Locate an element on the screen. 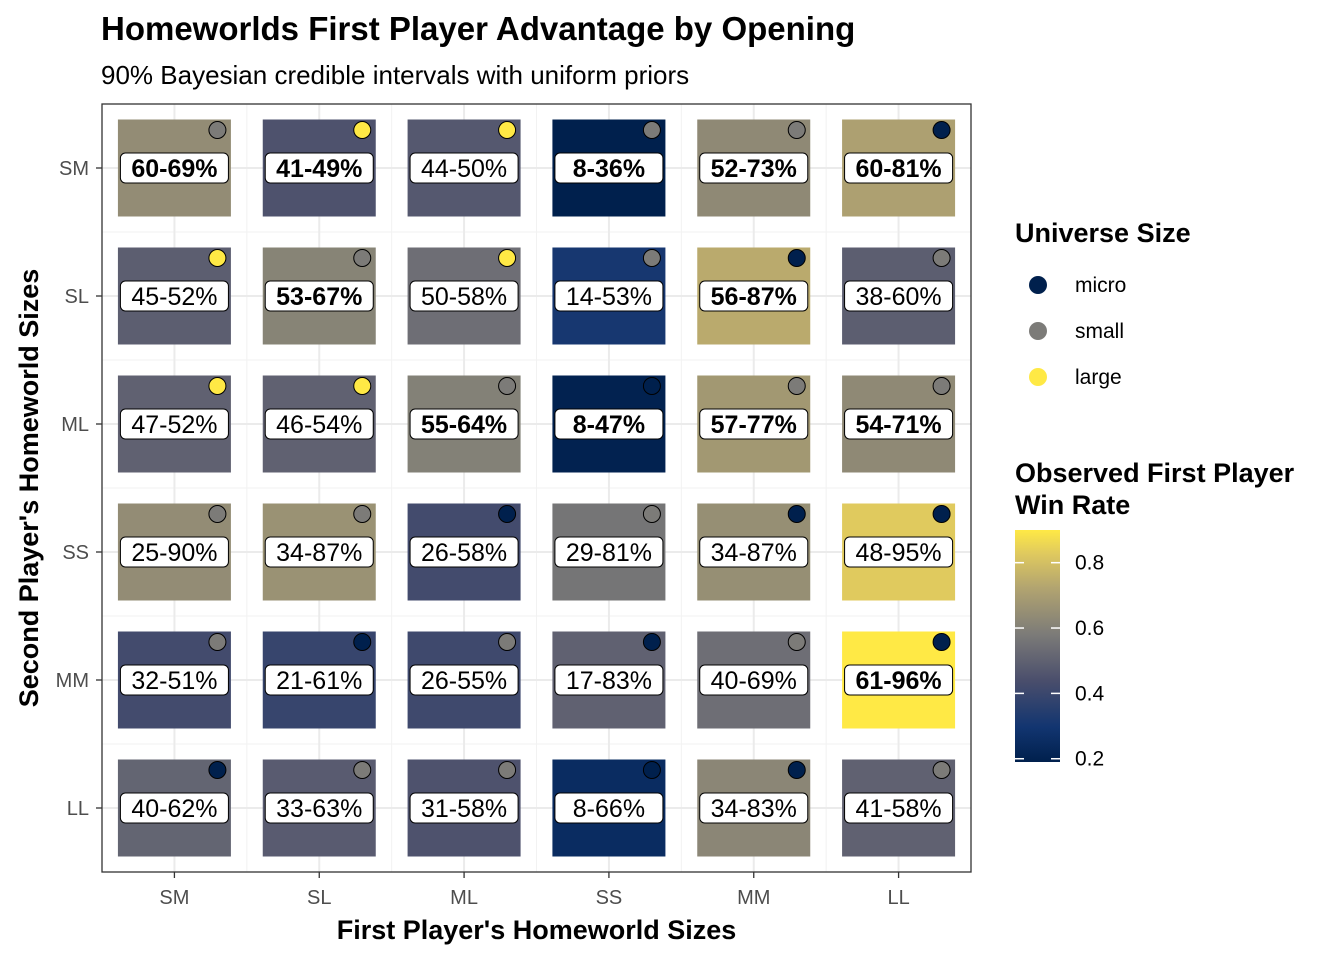  y-tick-label: SS is located at coordinates (75, 553).